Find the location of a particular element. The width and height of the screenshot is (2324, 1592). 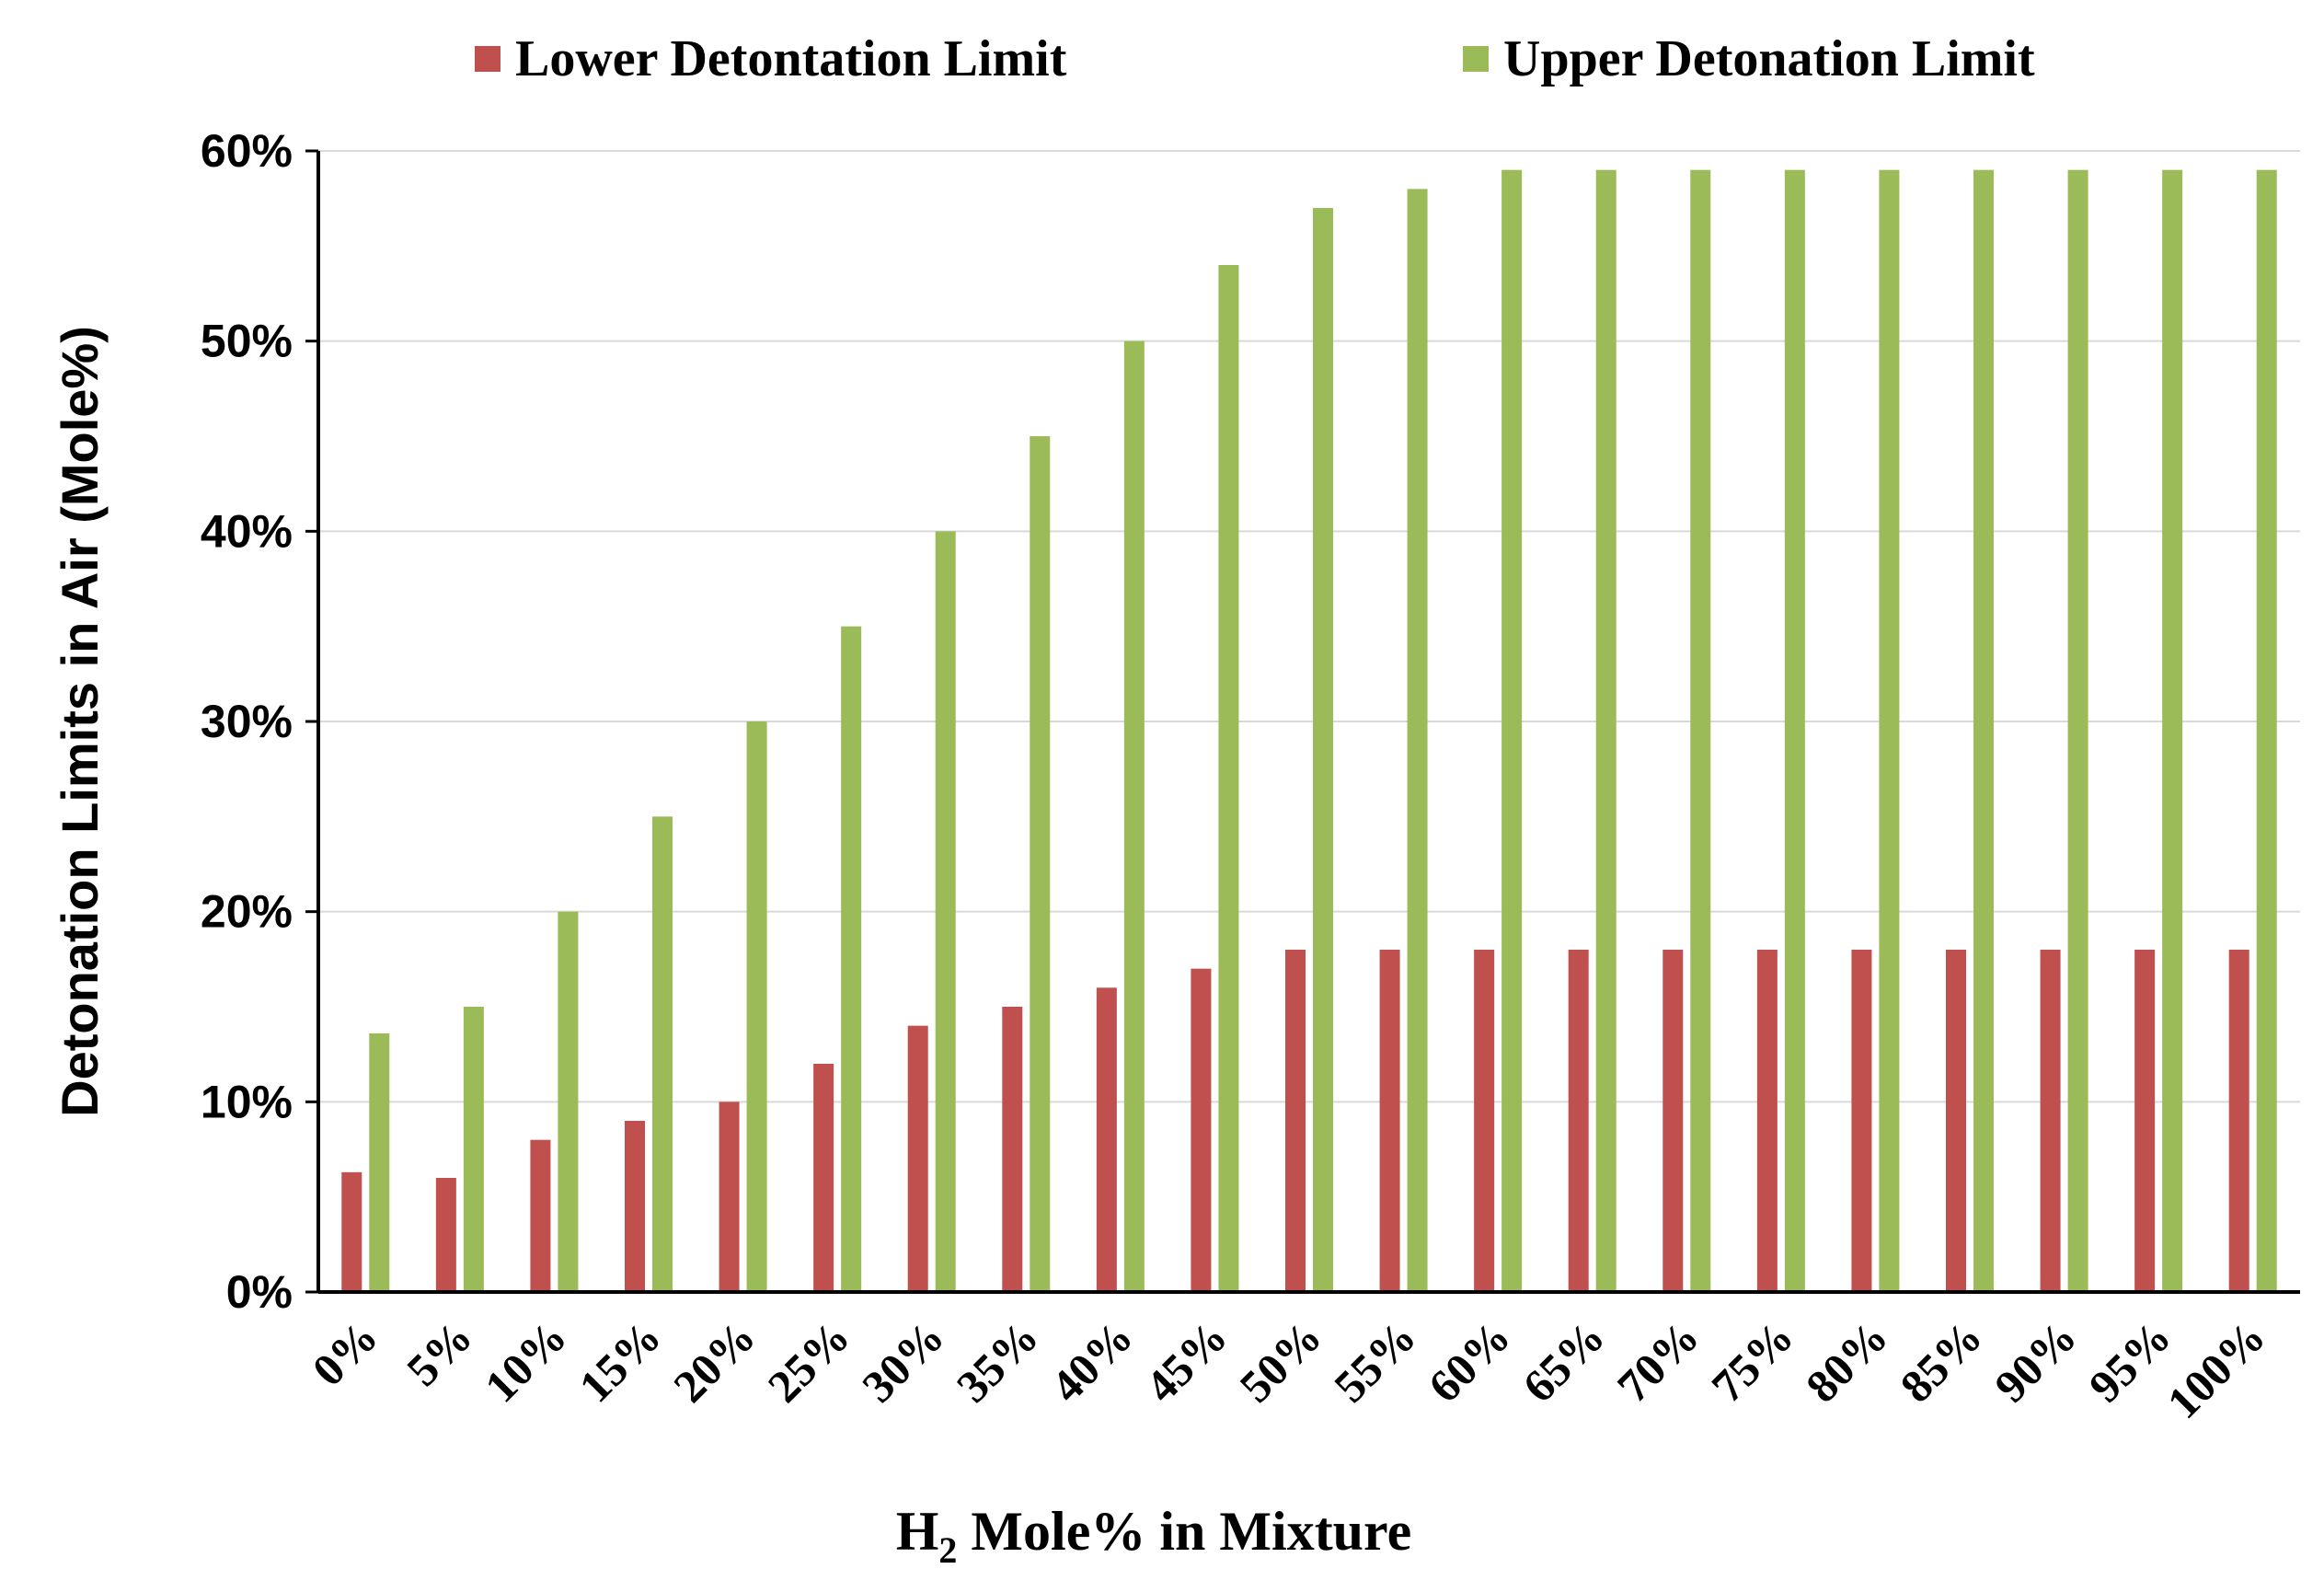

x-tick-label: 20% is located at coordinates (714, 1361).